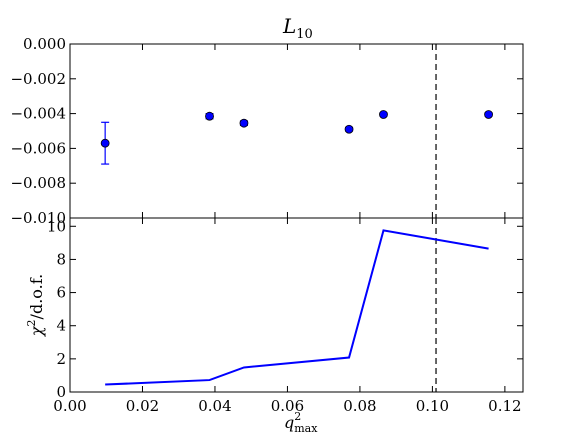 Image resolution: width=581 pixels, height=436 pixels. I want to click on bottom-x-tick-label: 0.00, so click(69, 406).